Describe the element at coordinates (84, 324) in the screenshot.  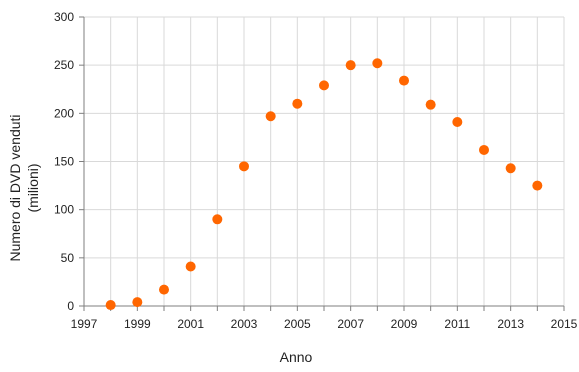
I see `x-tick-label: 1997` at that location.